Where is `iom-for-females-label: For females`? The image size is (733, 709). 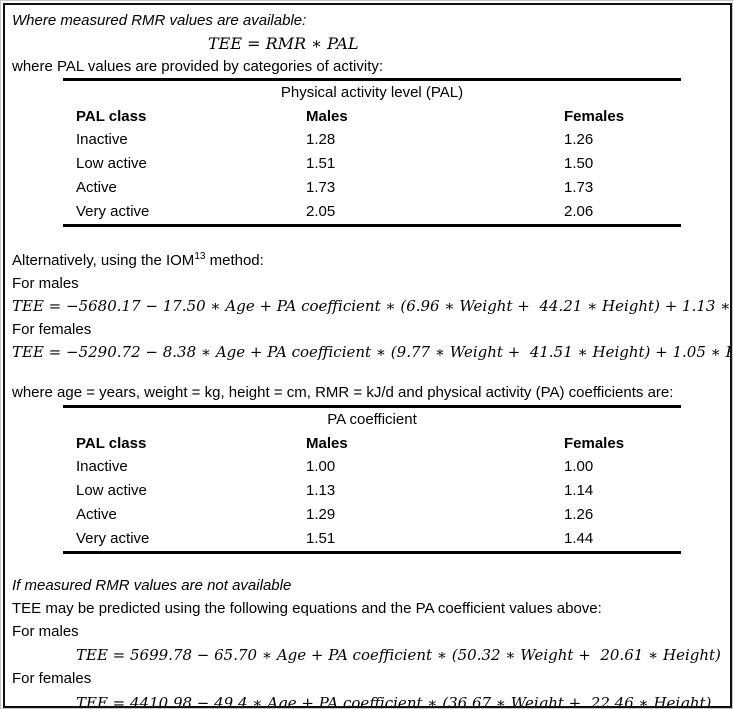
iom-for-females-label: For females is located at coordinates (52, 329).